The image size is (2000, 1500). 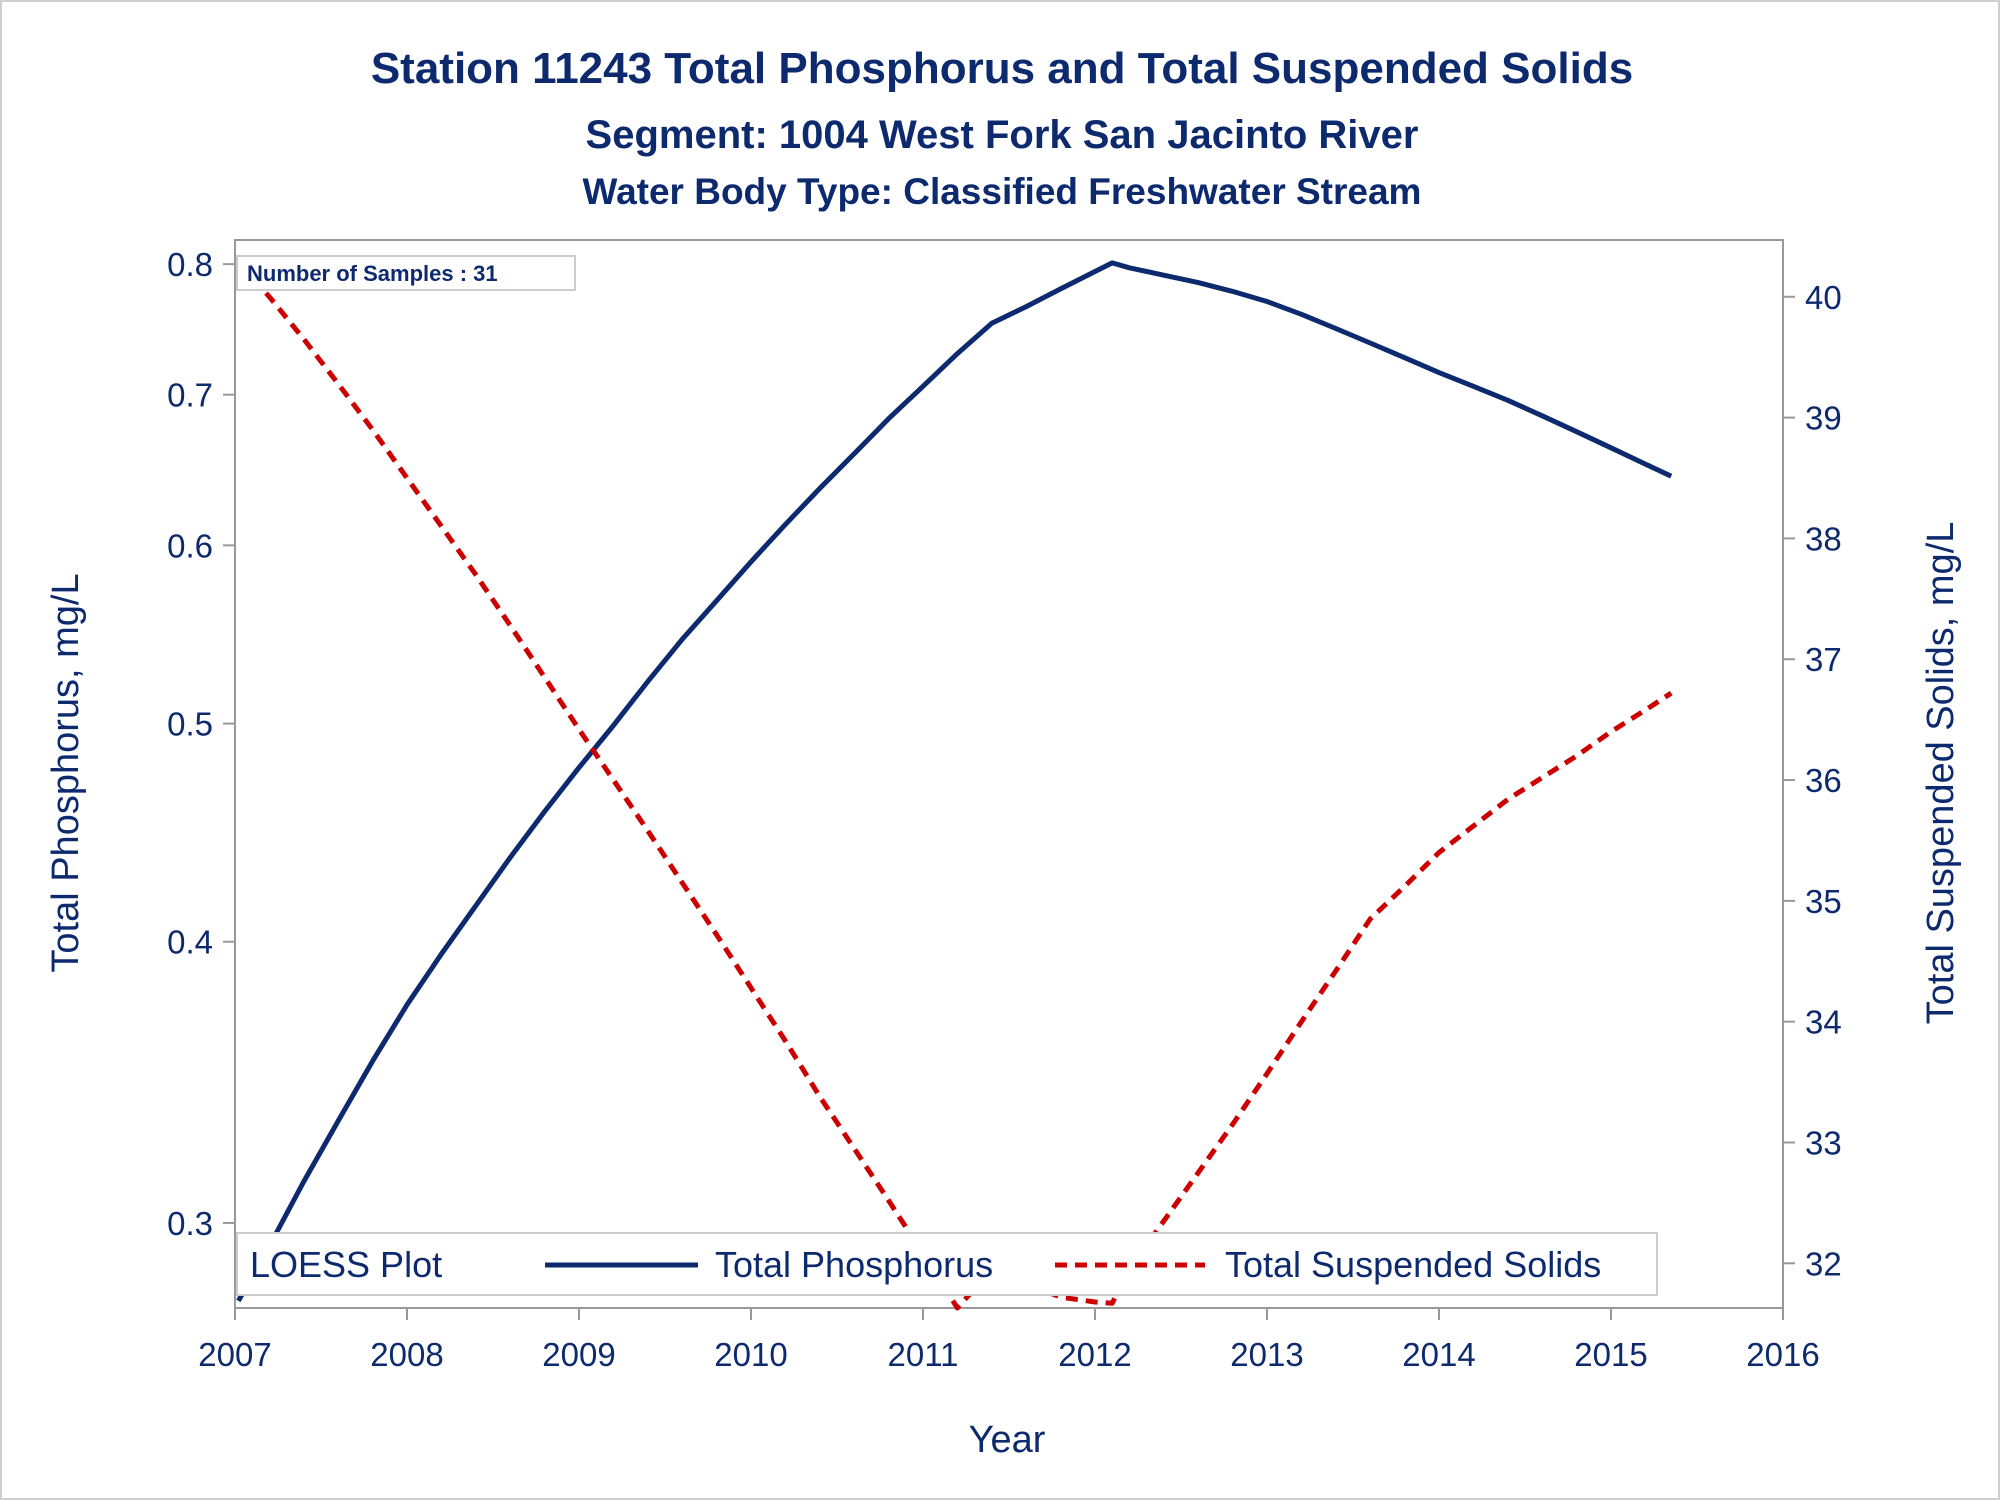 What do you see at coordinates (1413, 1264) in the screenshot?
I see `legend-entry-total-suspended-solids: Total Suspended Solids` at bounding box center [1413, 1264].